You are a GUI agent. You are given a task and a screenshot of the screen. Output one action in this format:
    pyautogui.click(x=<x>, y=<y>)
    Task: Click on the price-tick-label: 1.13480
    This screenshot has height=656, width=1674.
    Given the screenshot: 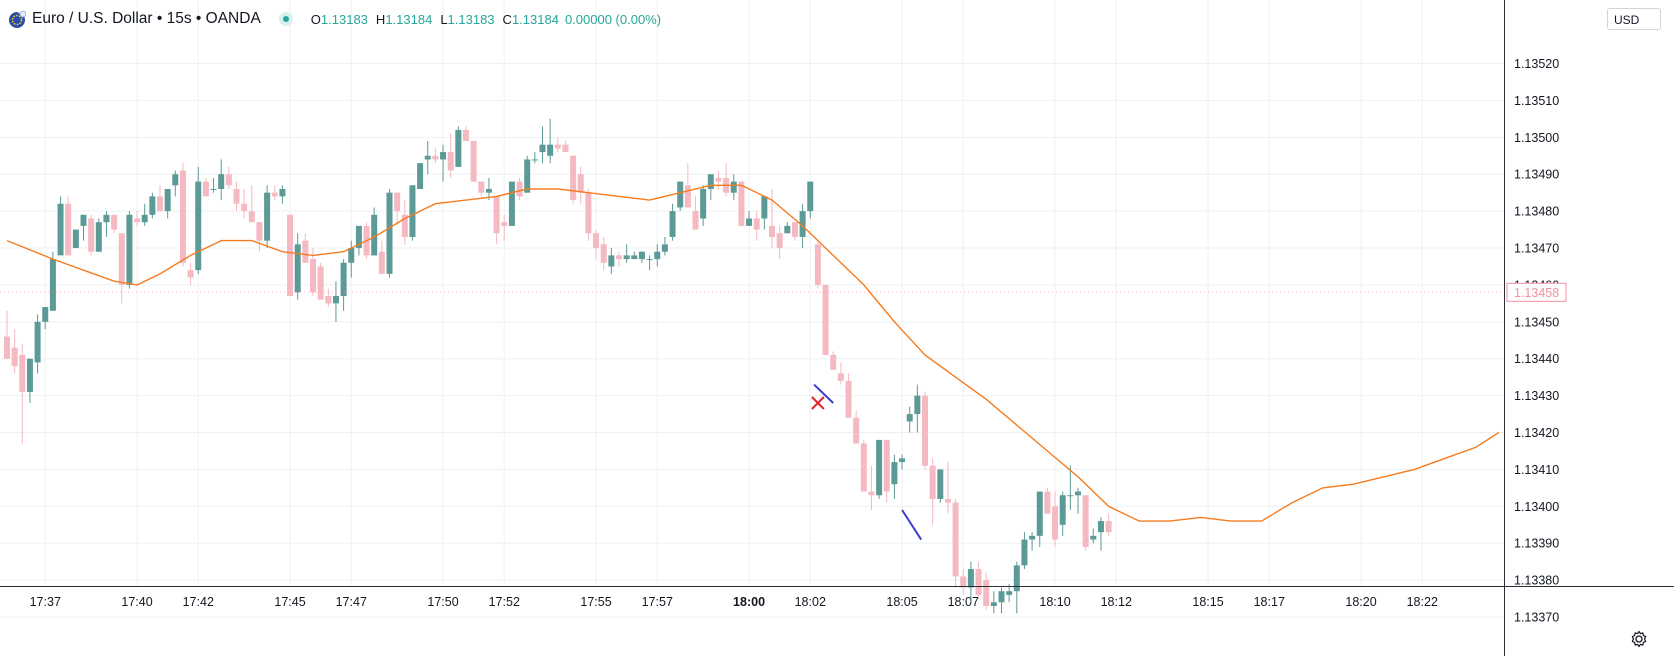 What is the action you would take?
    pyautogui.click(x=1536, y=212)
    